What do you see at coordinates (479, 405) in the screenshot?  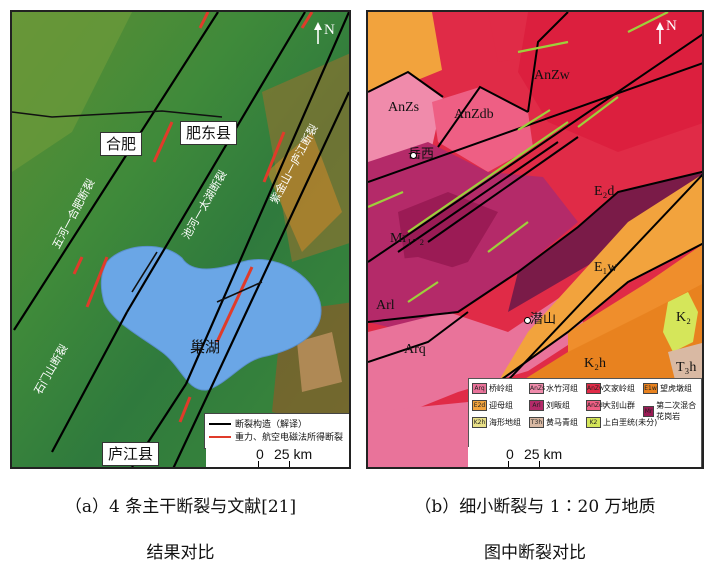 I see `legend-swatch: E2d` at bounding box center [479, 405].